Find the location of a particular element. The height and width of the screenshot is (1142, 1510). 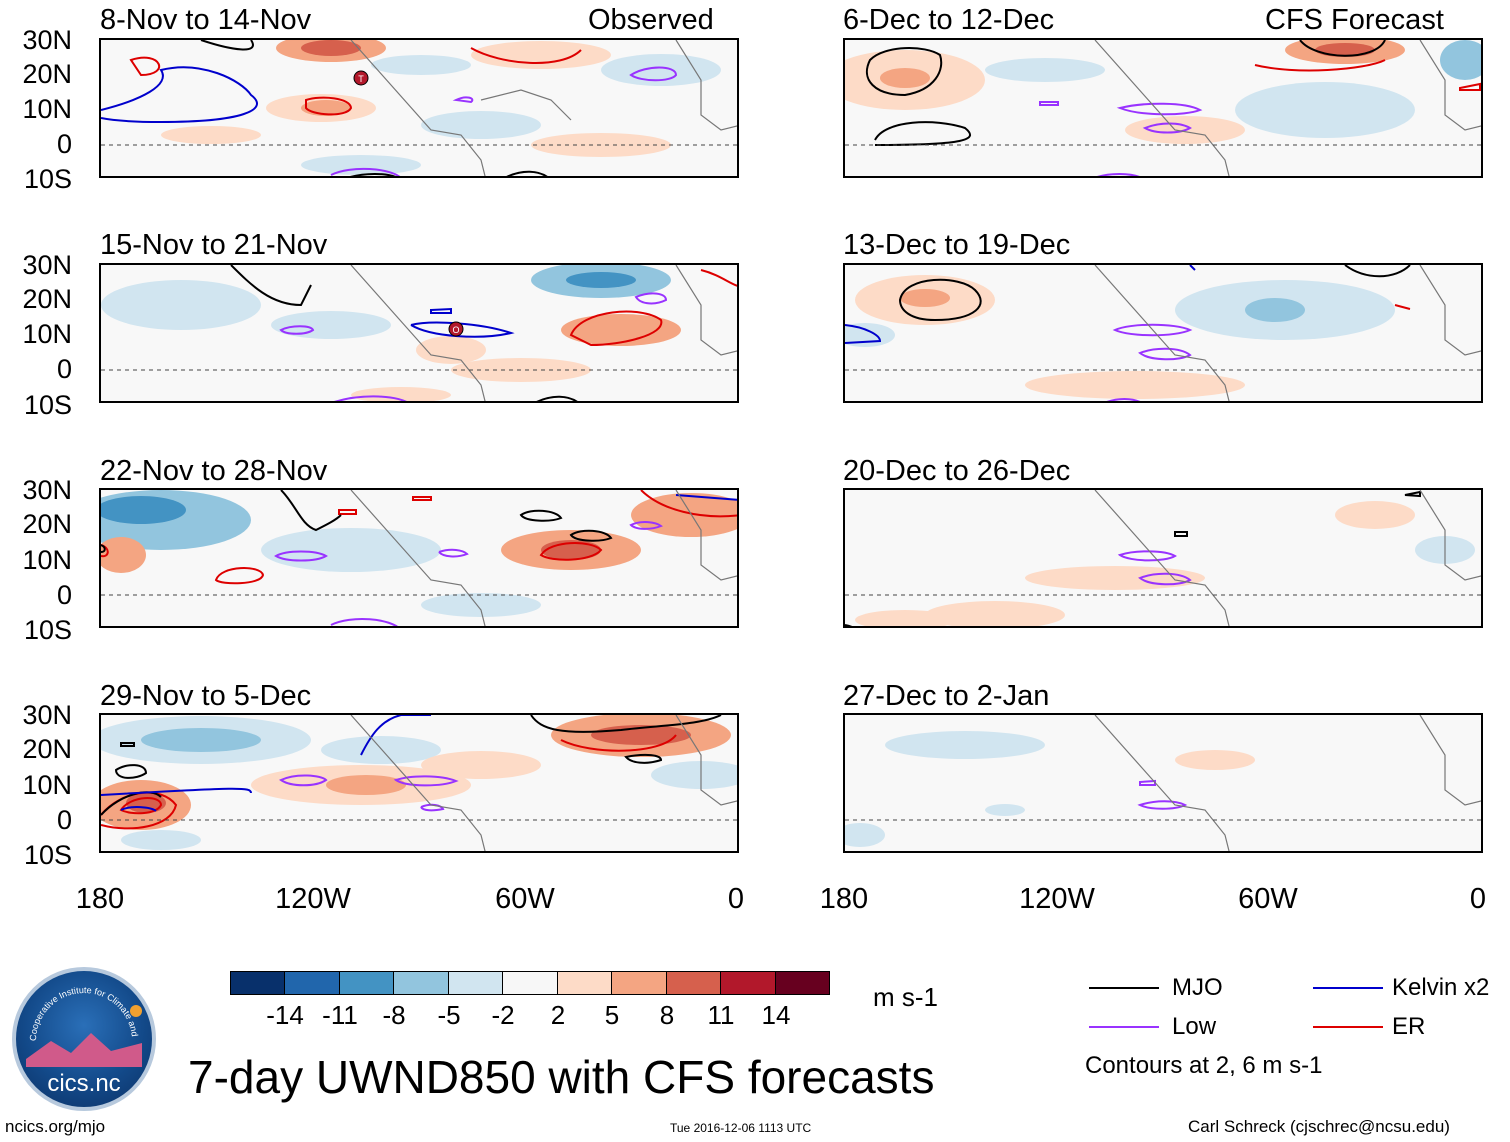

map-svg: O is located at coordinates (419, 333).